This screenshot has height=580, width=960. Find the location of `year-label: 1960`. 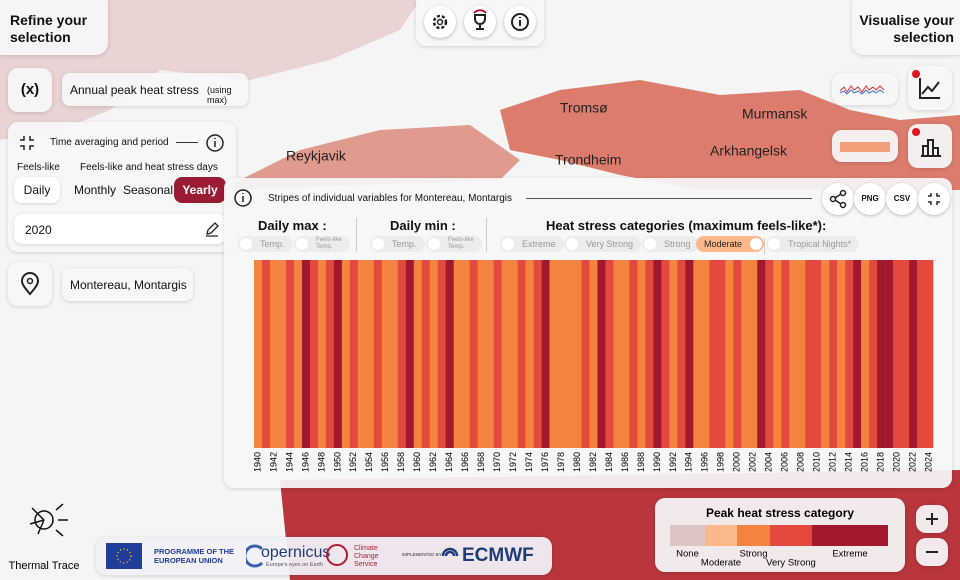

year-label: 1960 is located at coordinates (417, 462).